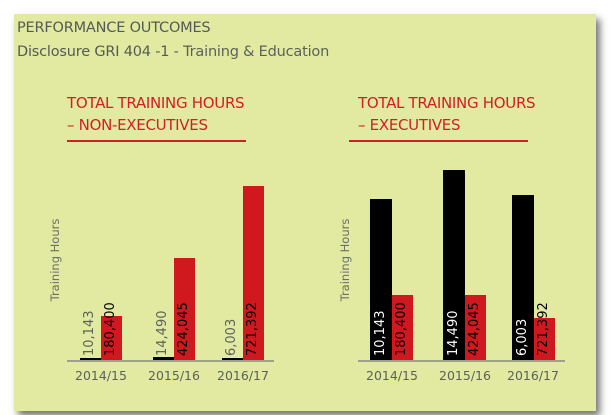  What do you see at coordinates (256, 52) in the screenshot?
I see `disclosure-topic: Training & Education` at bounding box center [256, 52].